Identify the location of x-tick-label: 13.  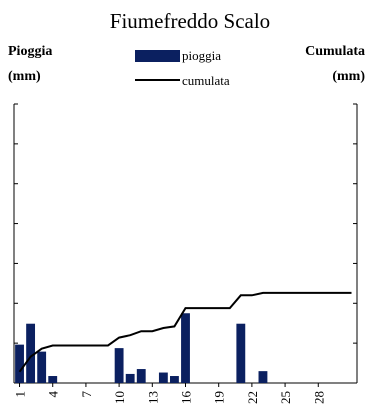
(152, 397).